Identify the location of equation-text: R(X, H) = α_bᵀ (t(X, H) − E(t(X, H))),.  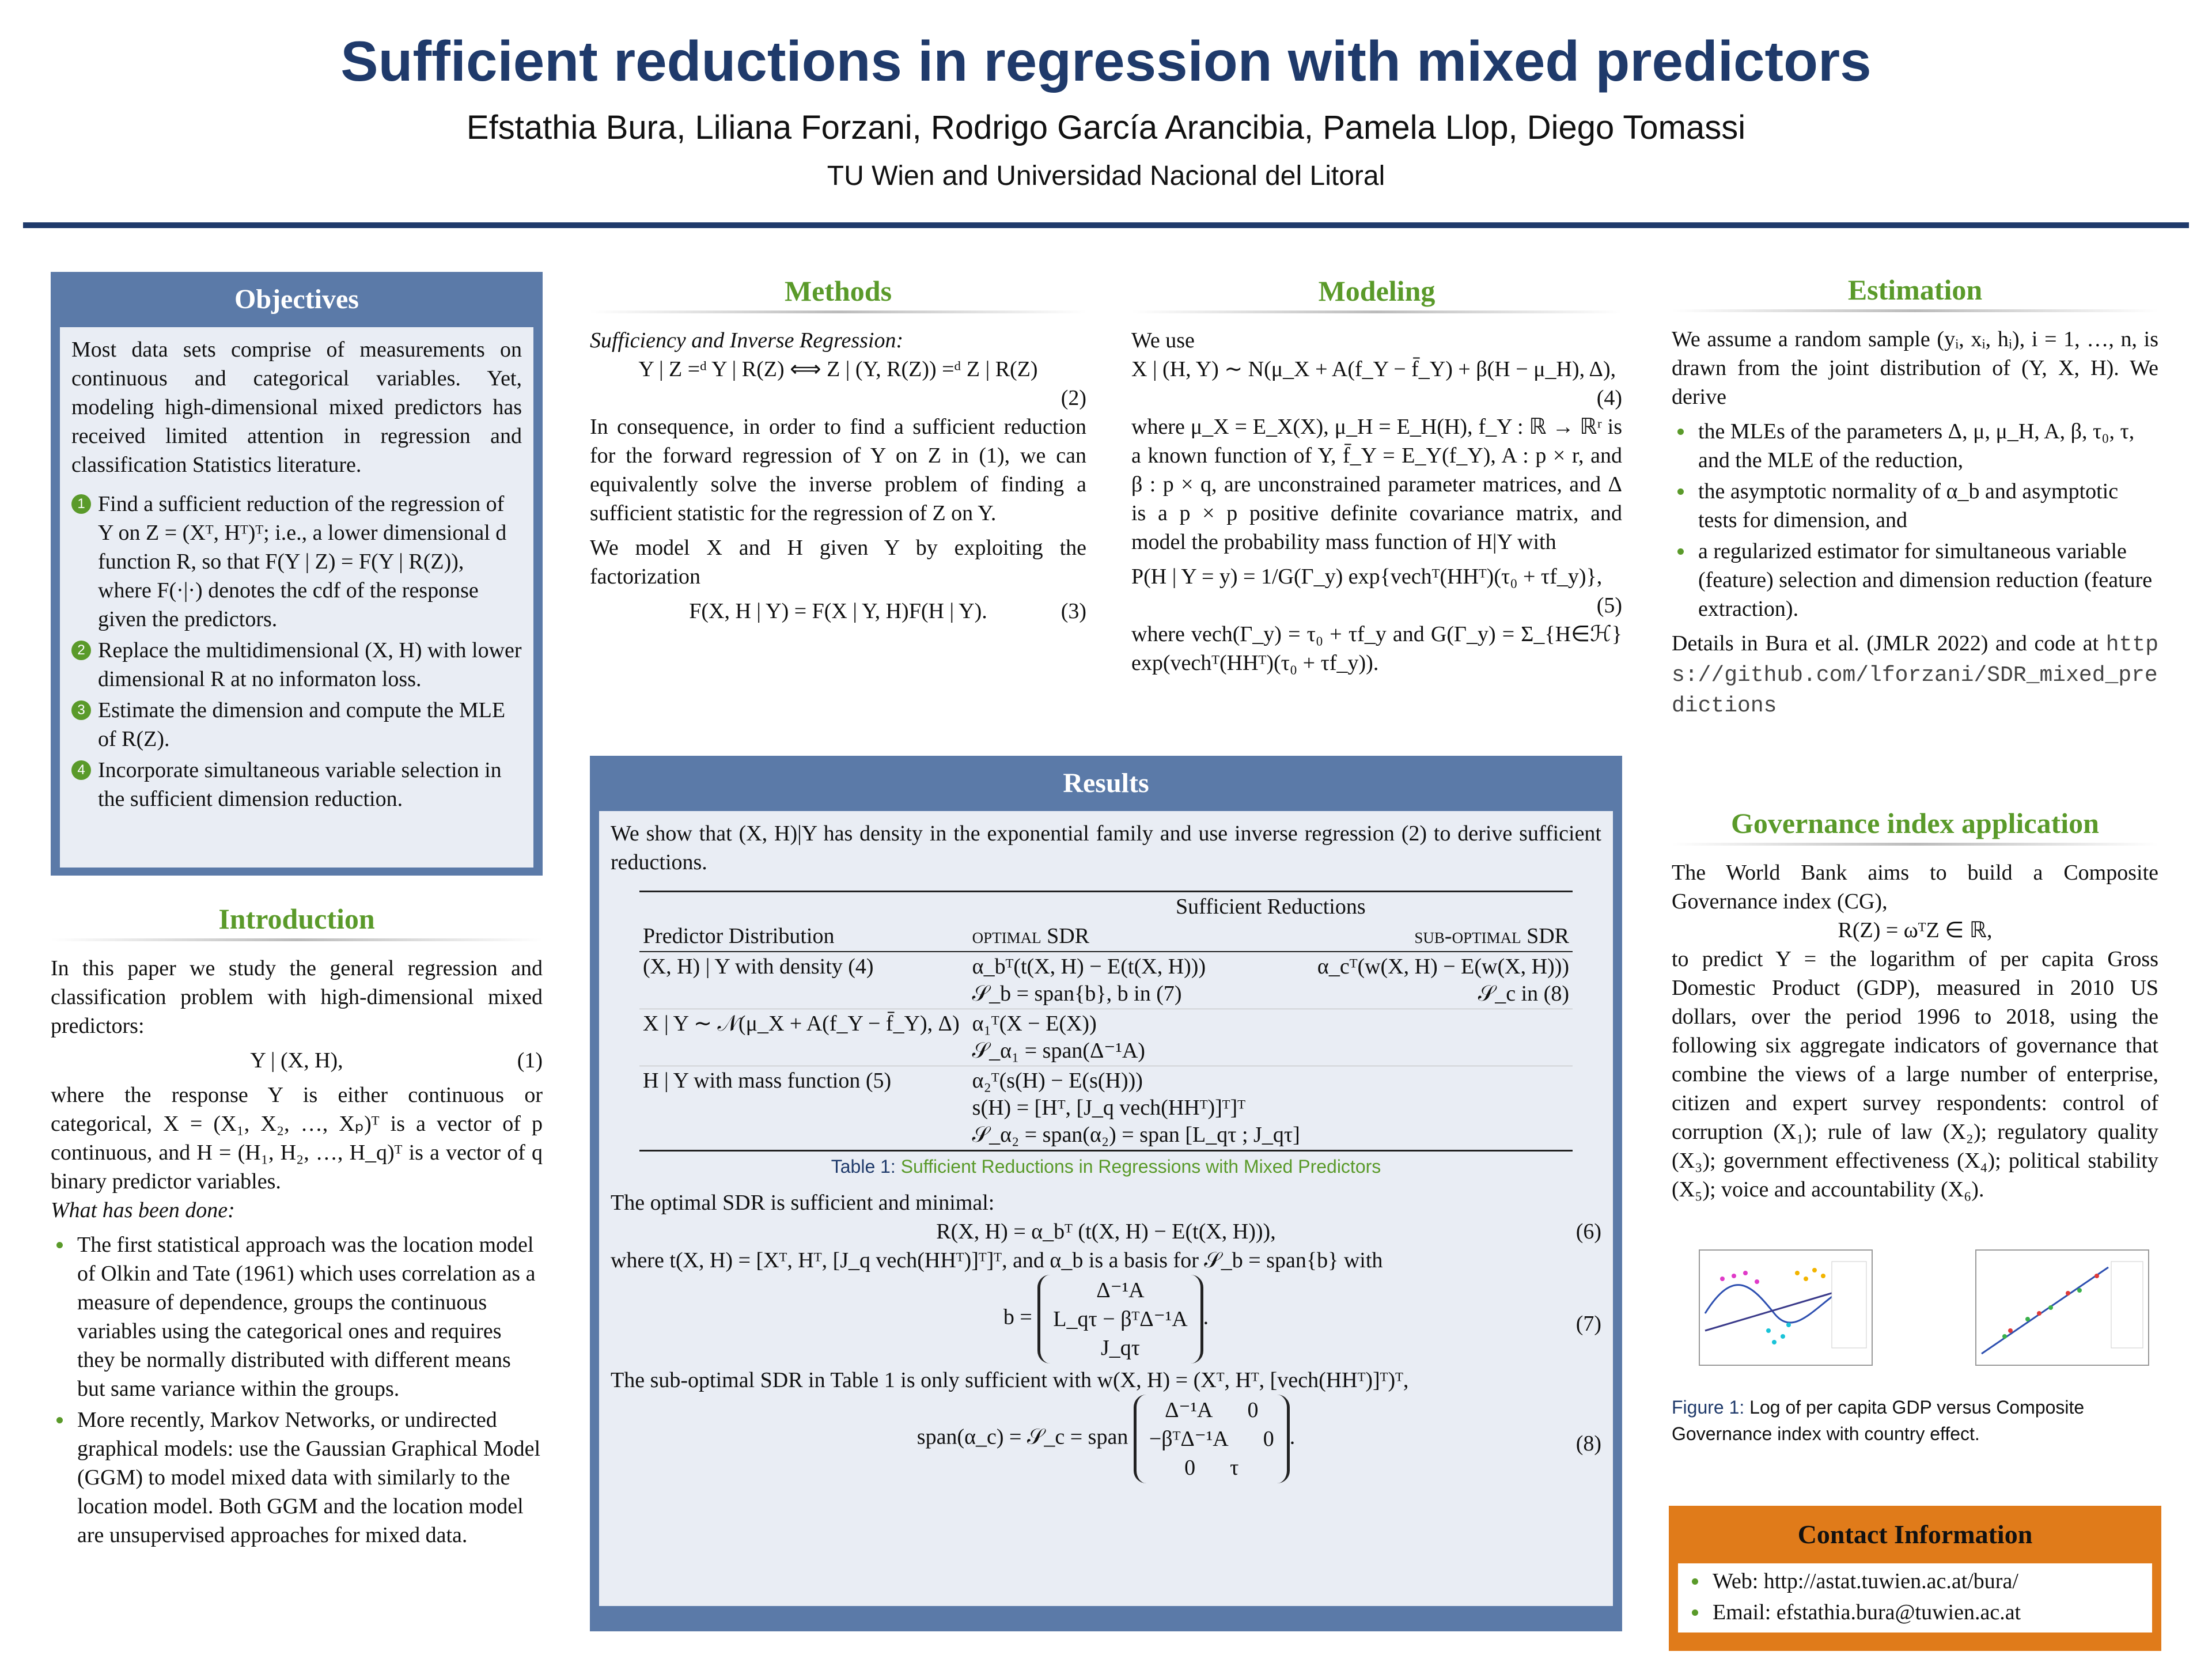
(1106, 1231).